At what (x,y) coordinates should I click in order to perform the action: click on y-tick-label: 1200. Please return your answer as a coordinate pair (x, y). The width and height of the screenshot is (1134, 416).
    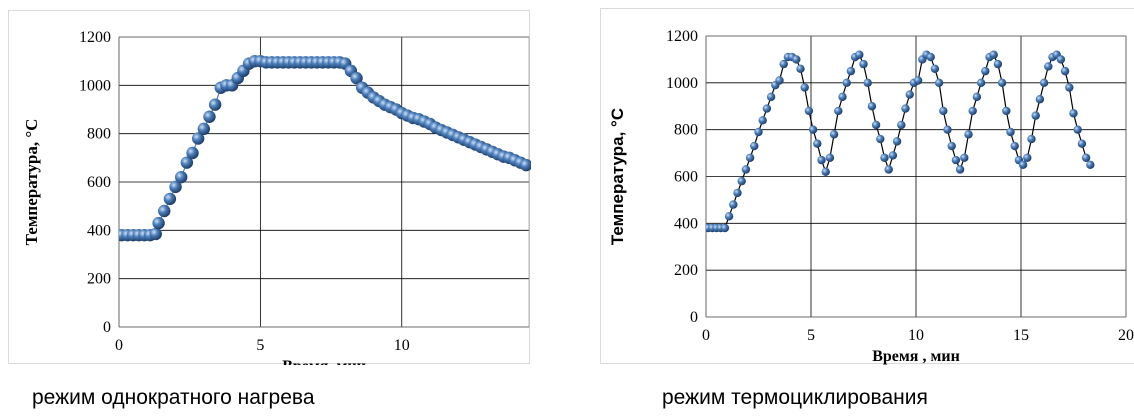
    Looking at the image, I should click on (95, 37).